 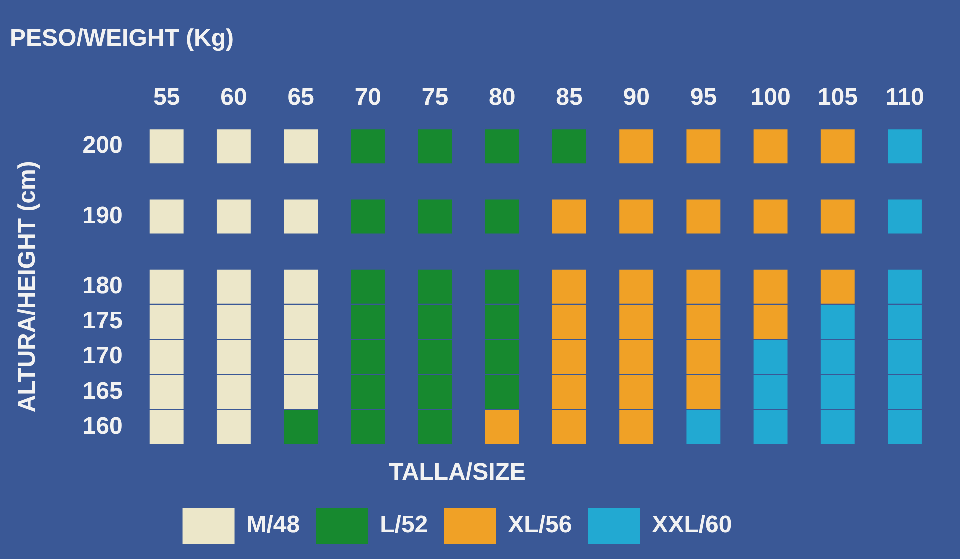 What do you see at coordinates (636, 97) in the screenshot?
I see `x-tick-label: 90` at bounding box center [636, 97].